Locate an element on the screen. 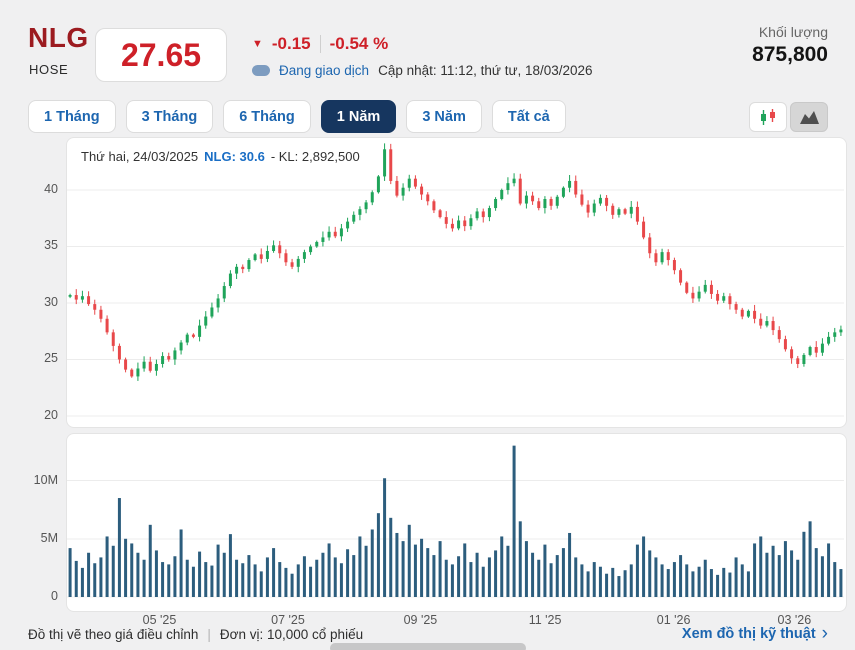 This screenshot has height=650, width=855. y-tick-label: 35 is located at coordinates (51, 245).